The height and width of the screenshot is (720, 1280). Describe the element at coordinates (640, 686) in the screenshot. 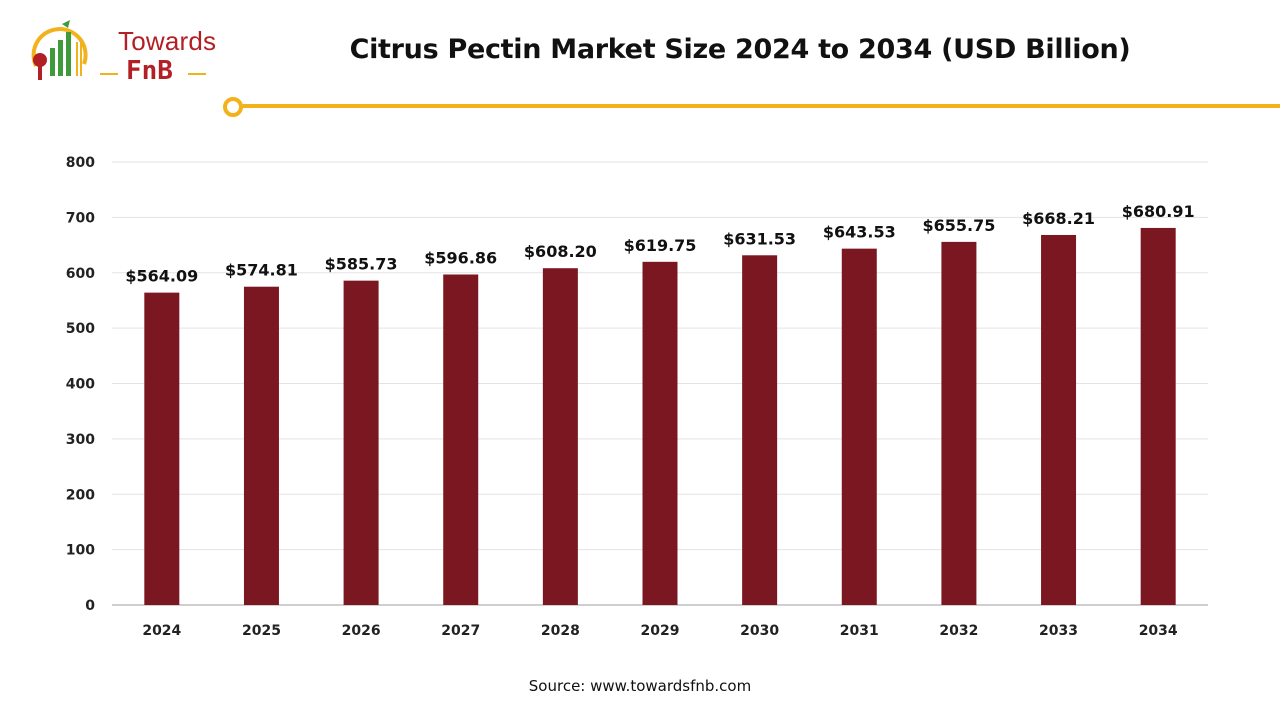

I see `source-note: Source: www.towardsfnb.com` at that location.